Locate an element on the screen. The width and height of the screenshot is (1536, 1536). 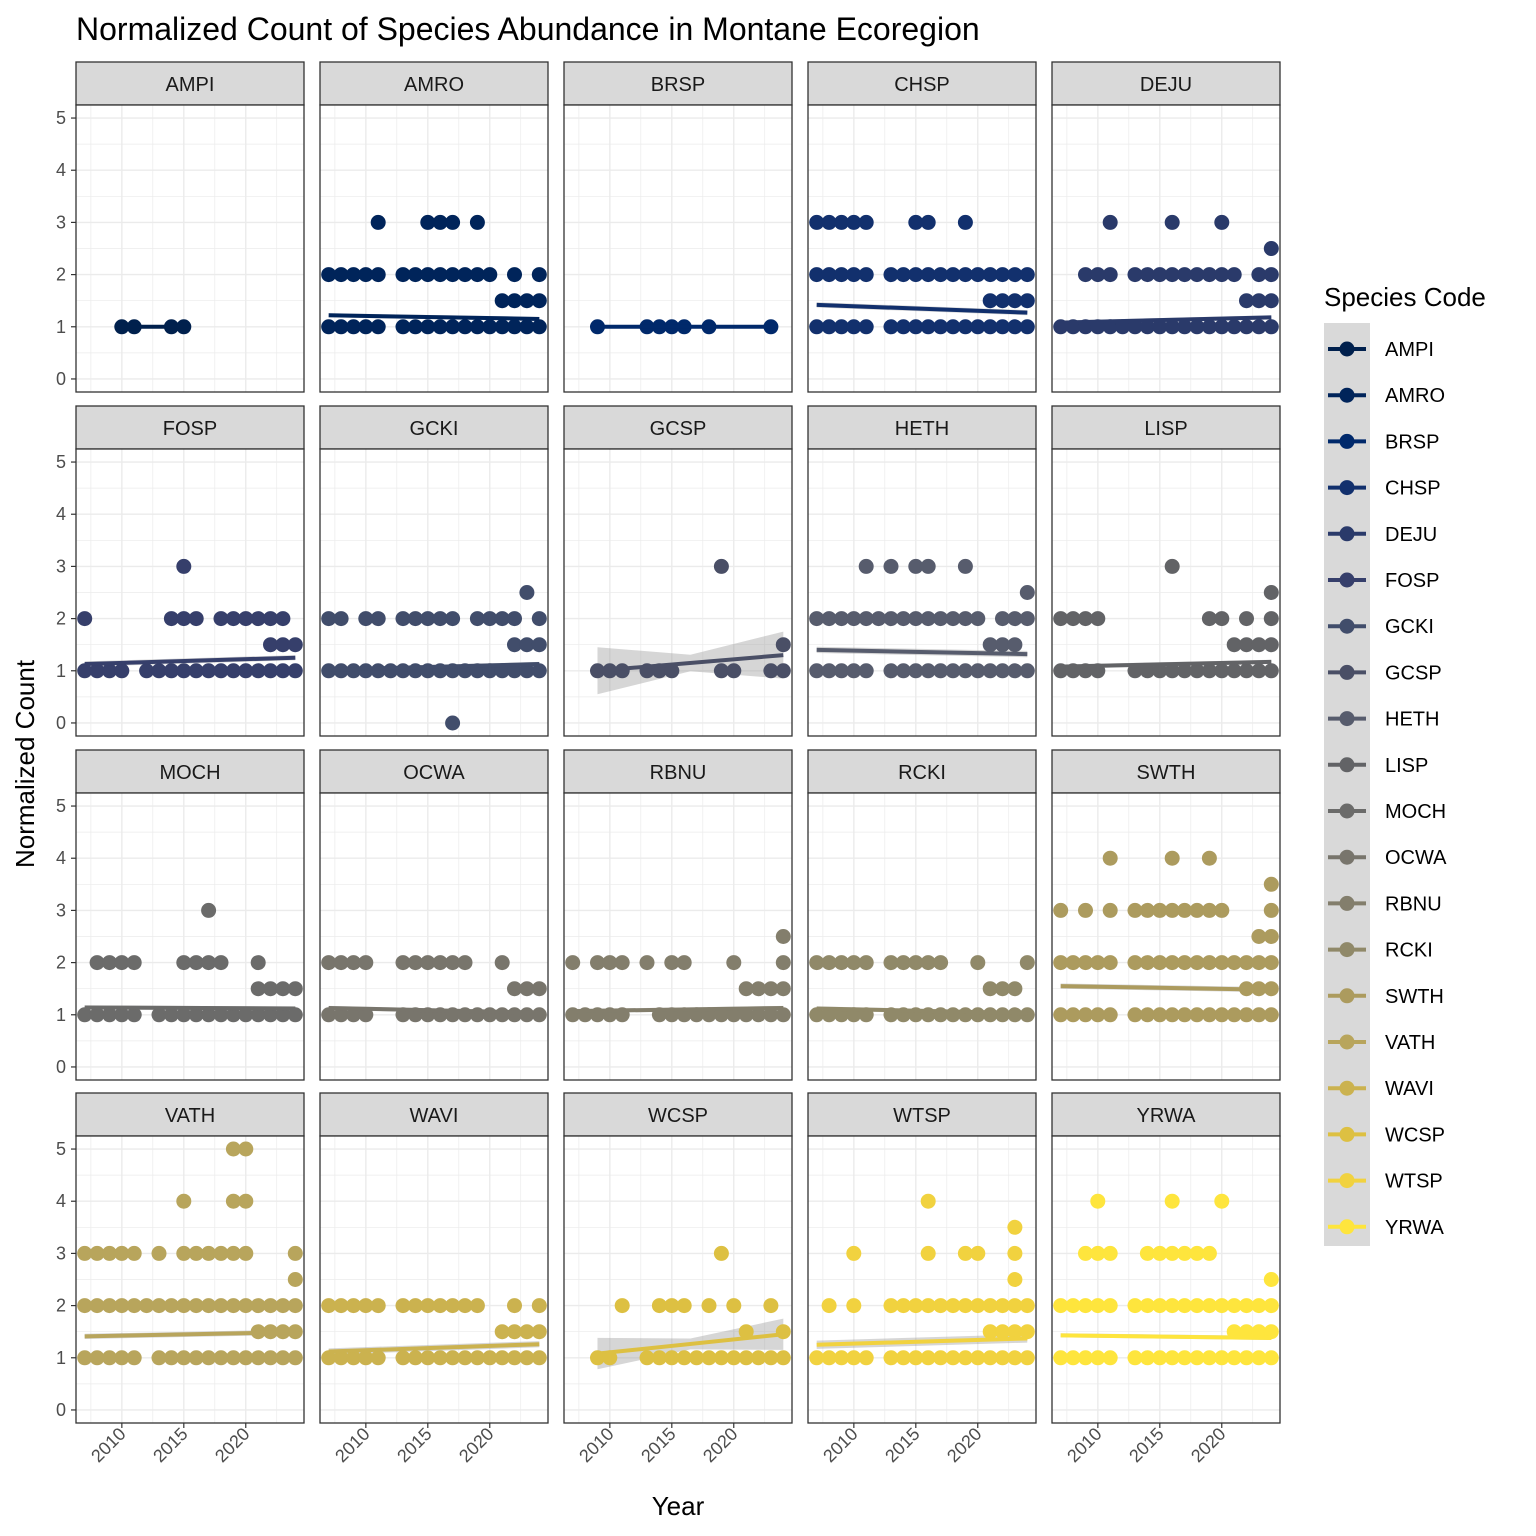
legend-label: MOCH is located at coordinates (1415, 812).